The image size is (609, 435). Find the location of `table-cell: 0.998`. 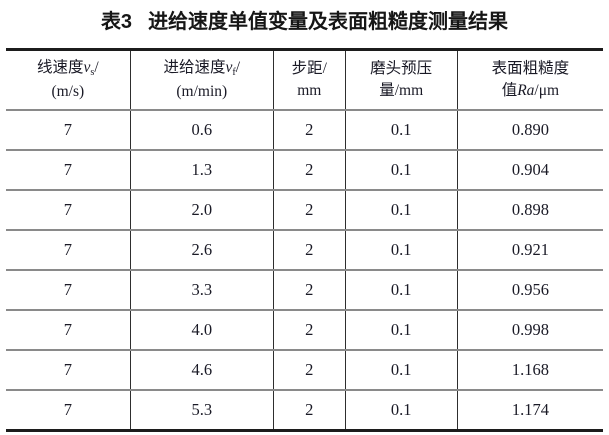

table-cell: 0.998 is located at coordinates (529, 330).